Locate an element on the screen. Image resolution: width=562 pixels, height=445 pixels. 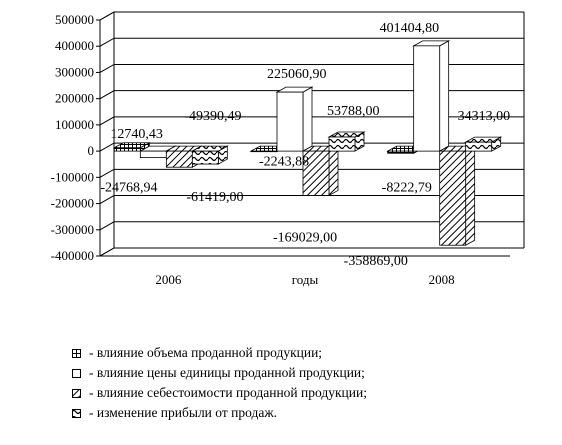
y-tick-label: -300000 is located at coordinates (72, 229).